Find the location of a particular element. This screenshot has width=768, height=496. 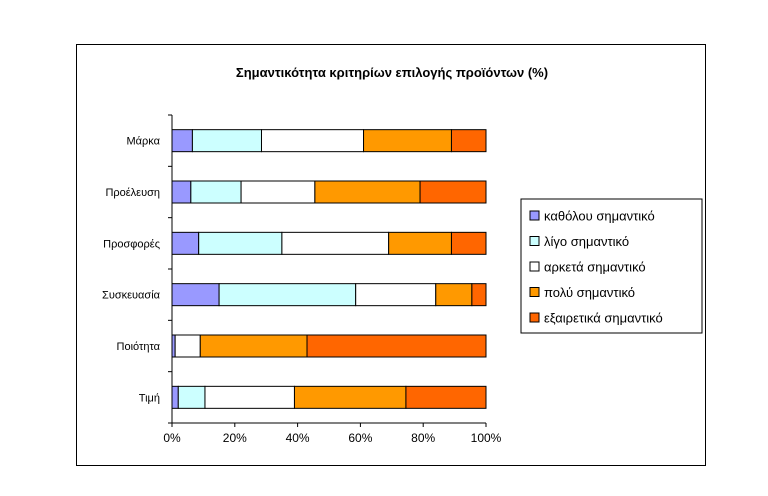

x-tick-label: 0% is located at coordinates (172, 438).